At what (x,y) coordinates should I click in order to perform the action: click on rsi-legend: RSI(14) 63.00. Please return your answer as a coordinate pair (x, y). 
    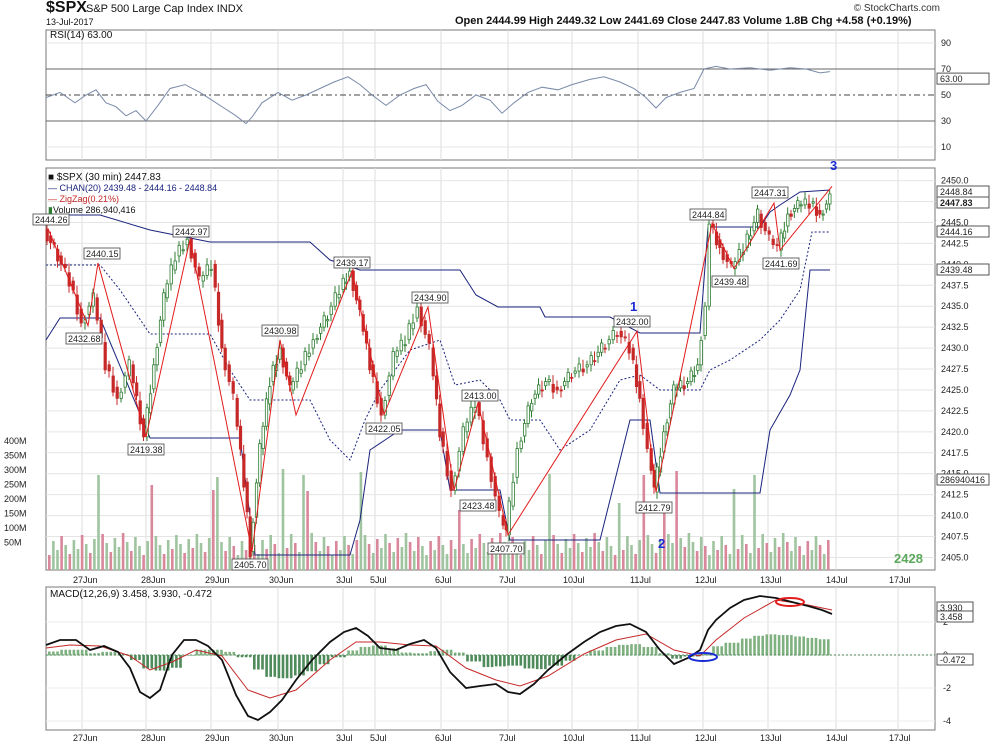
    Looking at the image, I should click on (81, 35).